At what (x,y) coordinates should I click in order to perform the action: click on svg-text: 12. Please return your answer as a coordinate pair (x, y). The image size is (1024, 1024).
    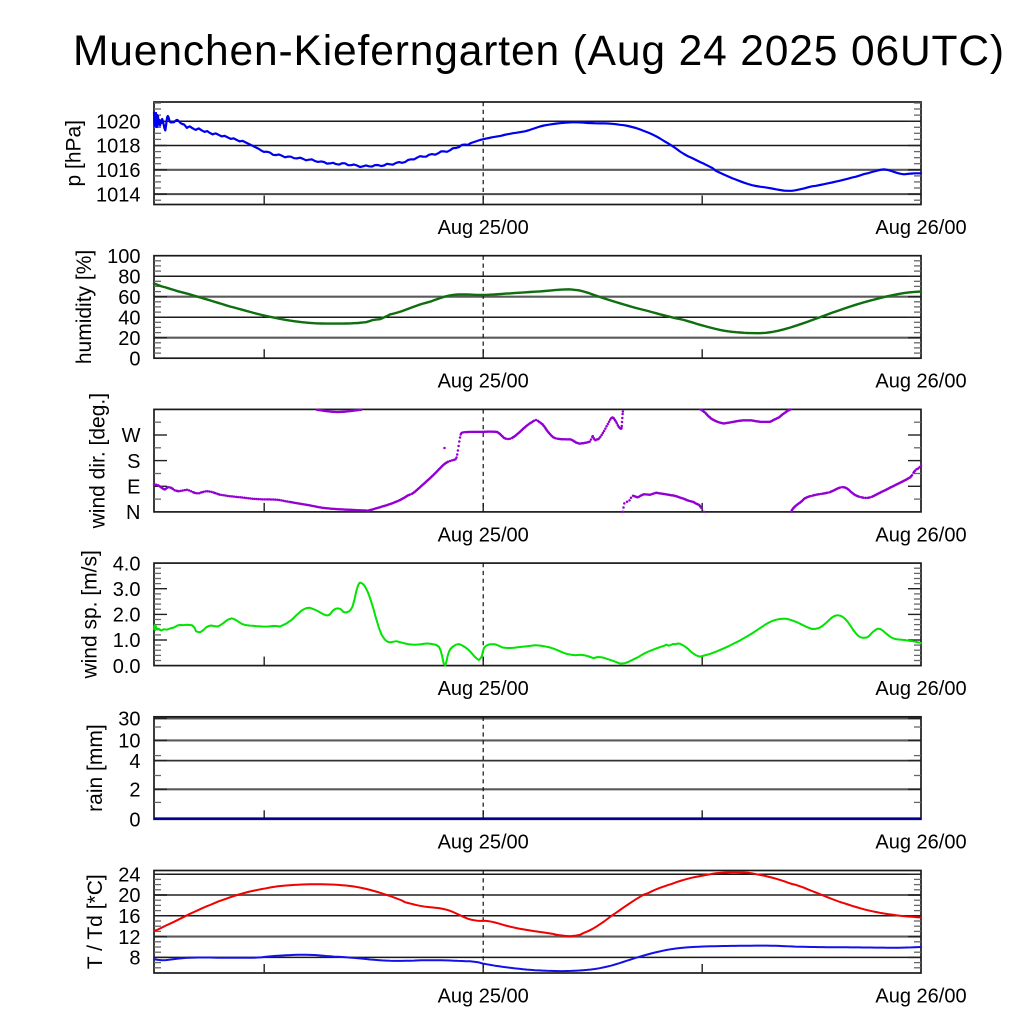
    Looking at the image, I should click on (129, 938).